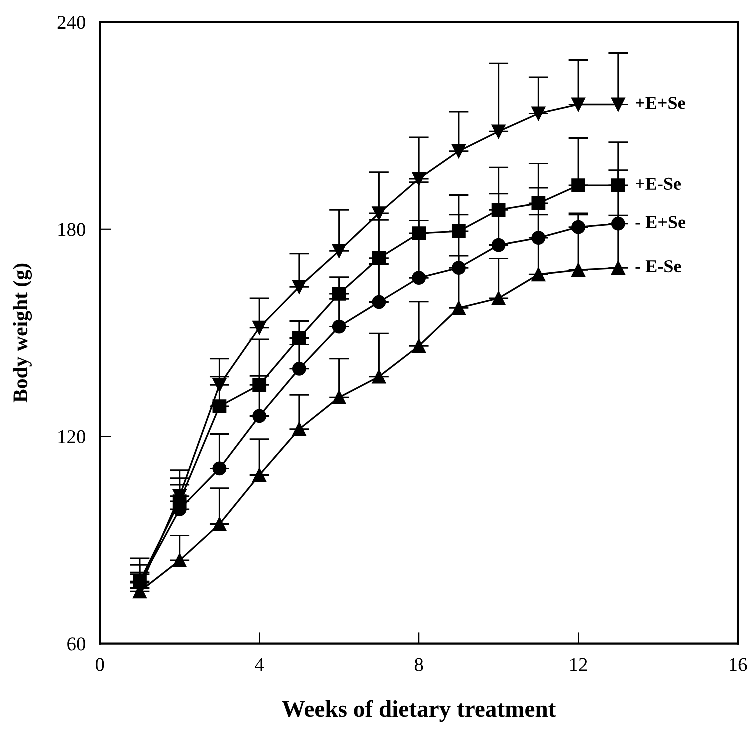 The height and width of the screenshot is (740, 747). What do you see at coordinates (659, 184) in the screenshot?
I see `series-label: +E-Se` at bounding box center [659, 184].